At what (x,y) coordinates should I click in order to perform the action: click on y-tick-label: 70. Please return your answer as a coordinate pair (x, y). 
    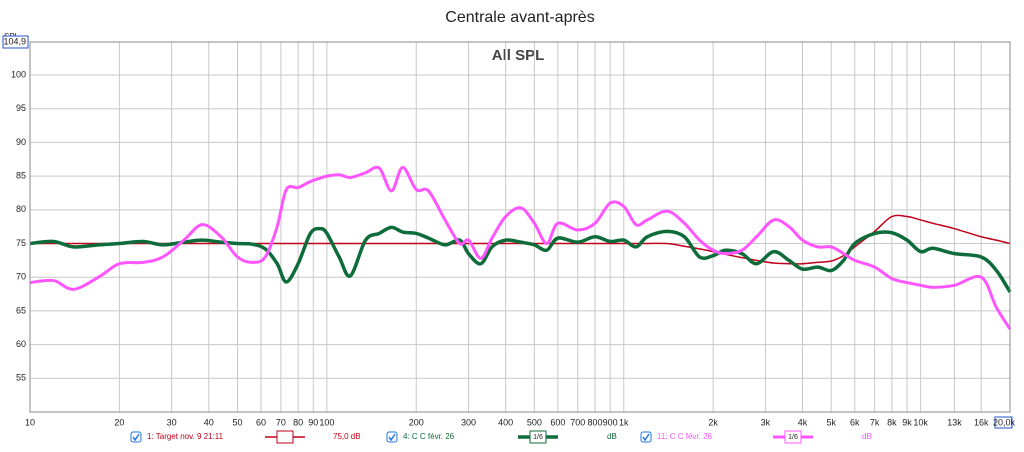
    Looking at the image, I should click on (21, 277).